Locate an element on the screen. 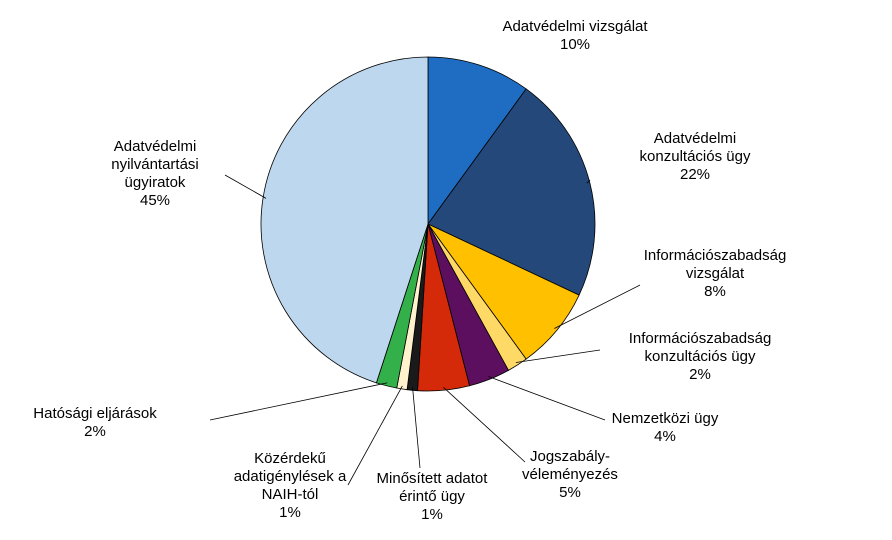 The height and width of the screenshot is (540, 892). slice-label: Adatvédelmi vizsgálat 10% is located at coordinates (574, 36).